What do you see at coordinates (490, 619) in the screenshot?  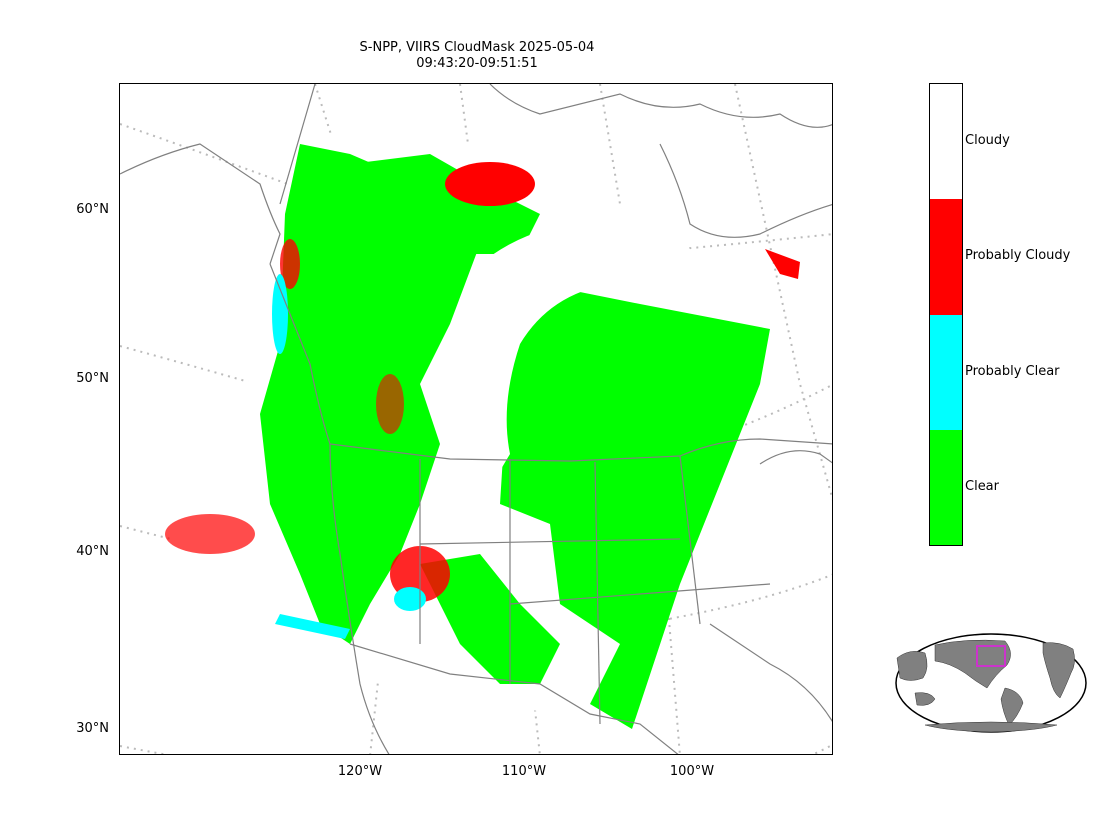 I see `swath-clear-south` at bounding box center [490, 619].